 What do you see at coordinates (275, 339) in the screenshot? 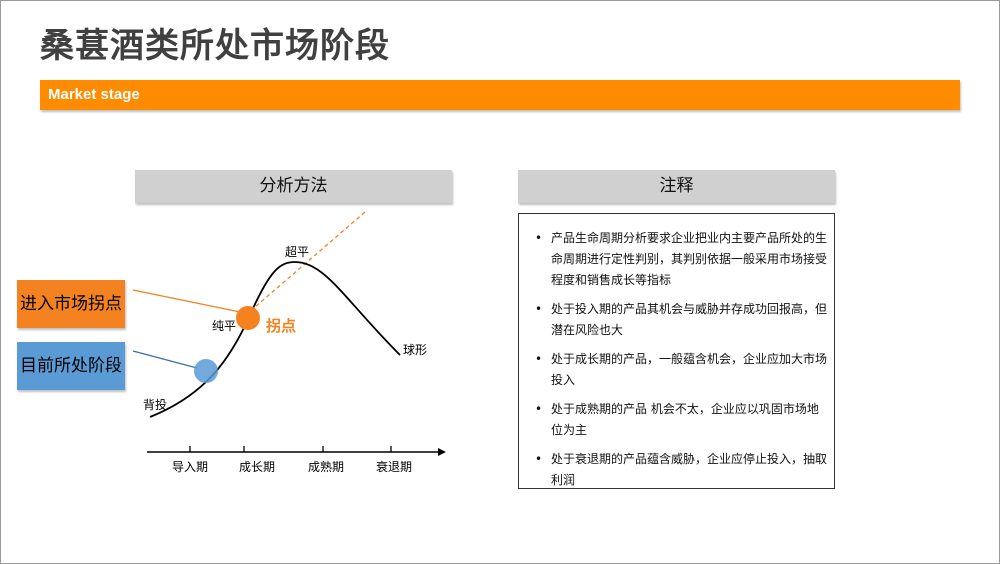
I see `lifecycle-curve` at bounding box center [275, 339].